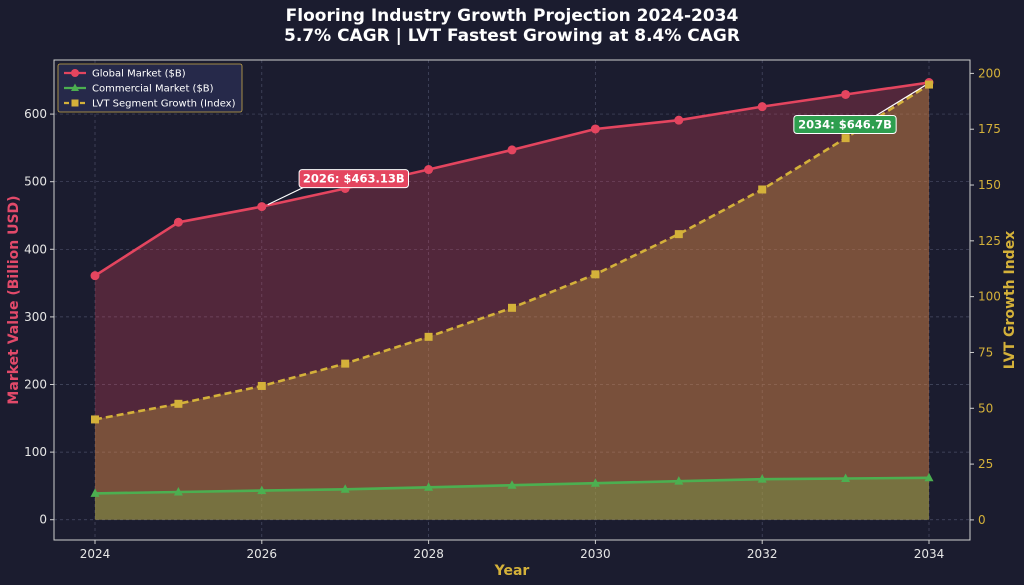 The width and height of the screenshot is (1024, 585). What do you see at coordinates (512, 571) in the screenshot?
I see `x-axis-label: Year` at bounding box center [512, 571].